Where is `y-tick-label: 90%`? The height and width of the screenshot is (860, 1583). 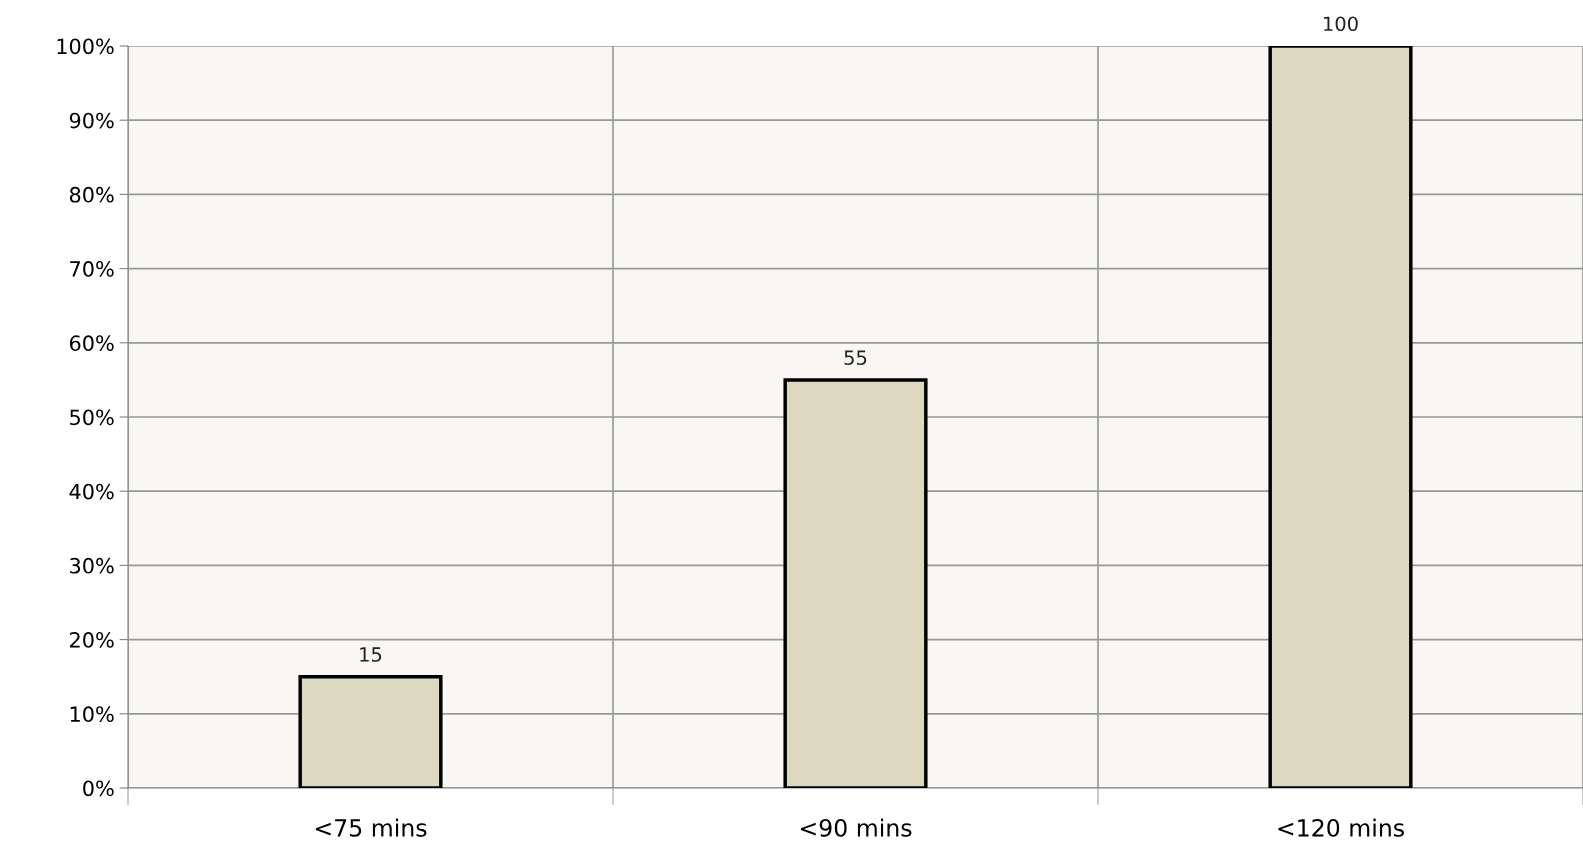
y-tick-label: 90% is located at coordinates (91, 120).